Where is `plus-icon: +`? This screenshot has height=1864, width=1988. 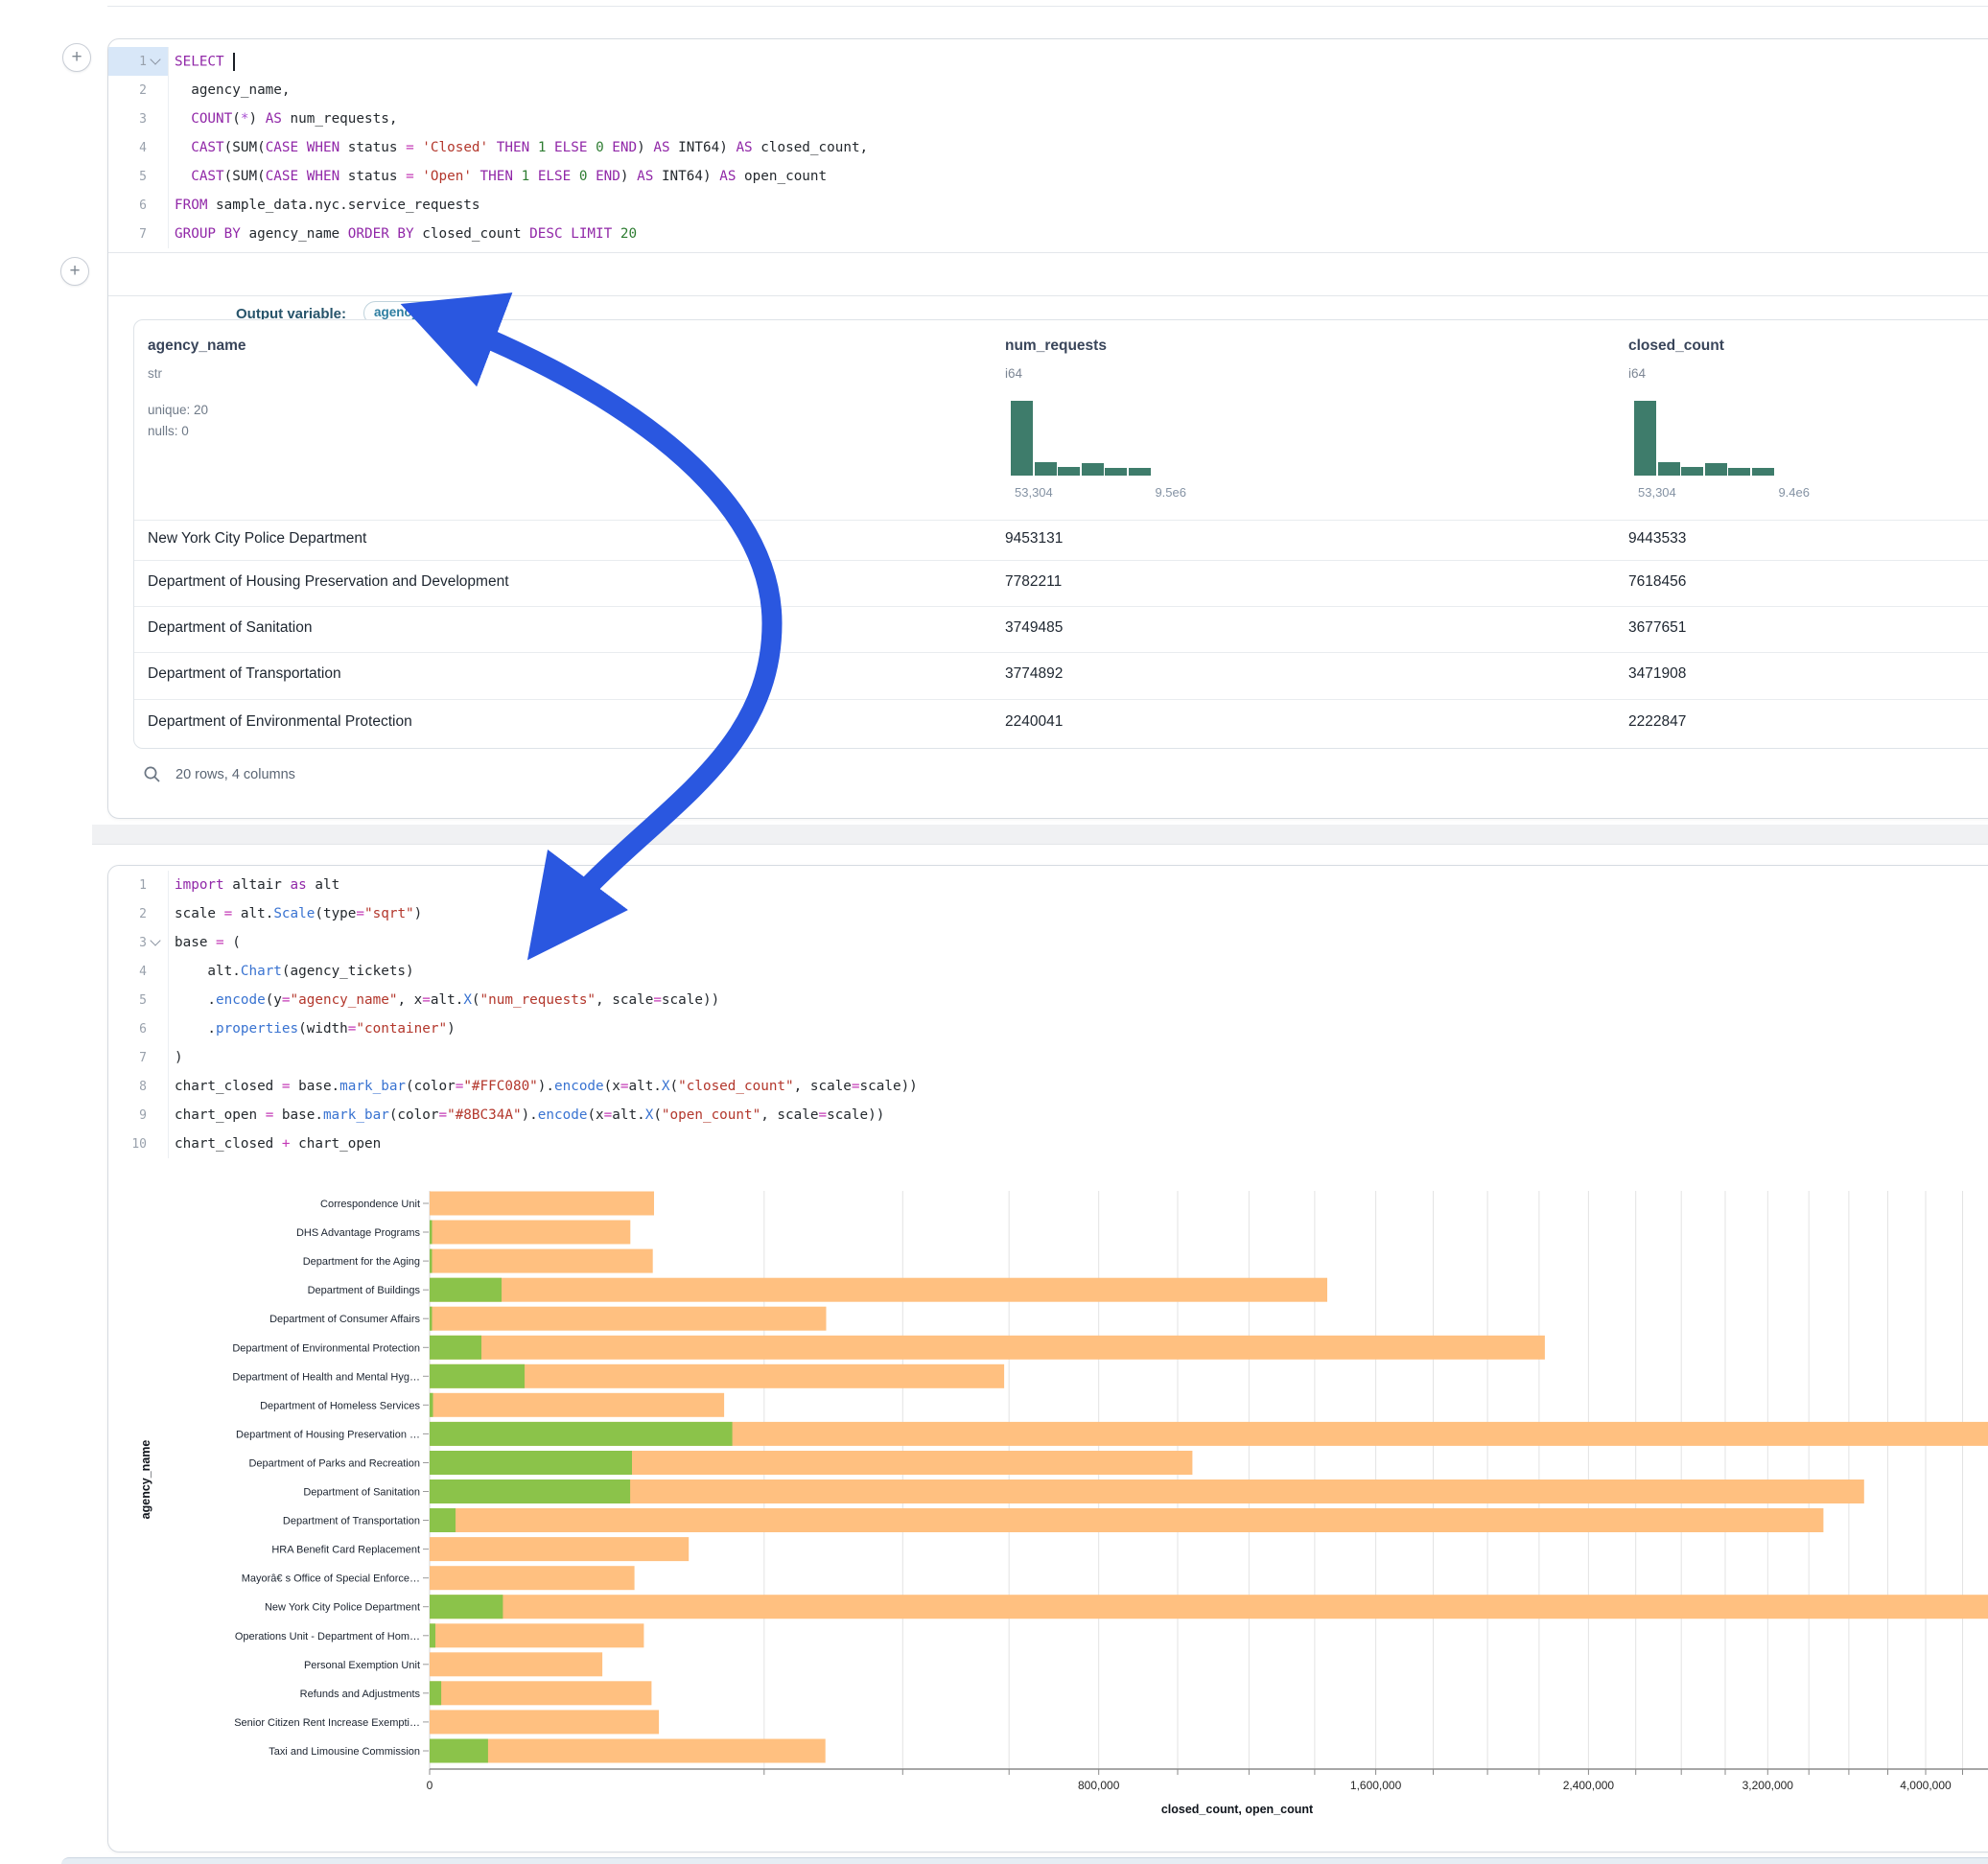 plus-icon: + is located at coordinates (75, 271).